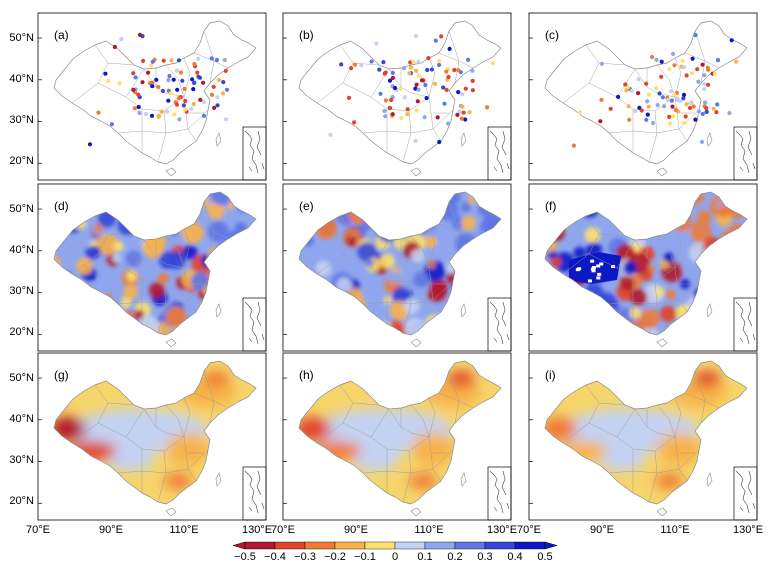 The image size is (783, 567). Describe the element at coordinates (552, 35) in the screenshot. I see `panel-label: (c)` at that location.